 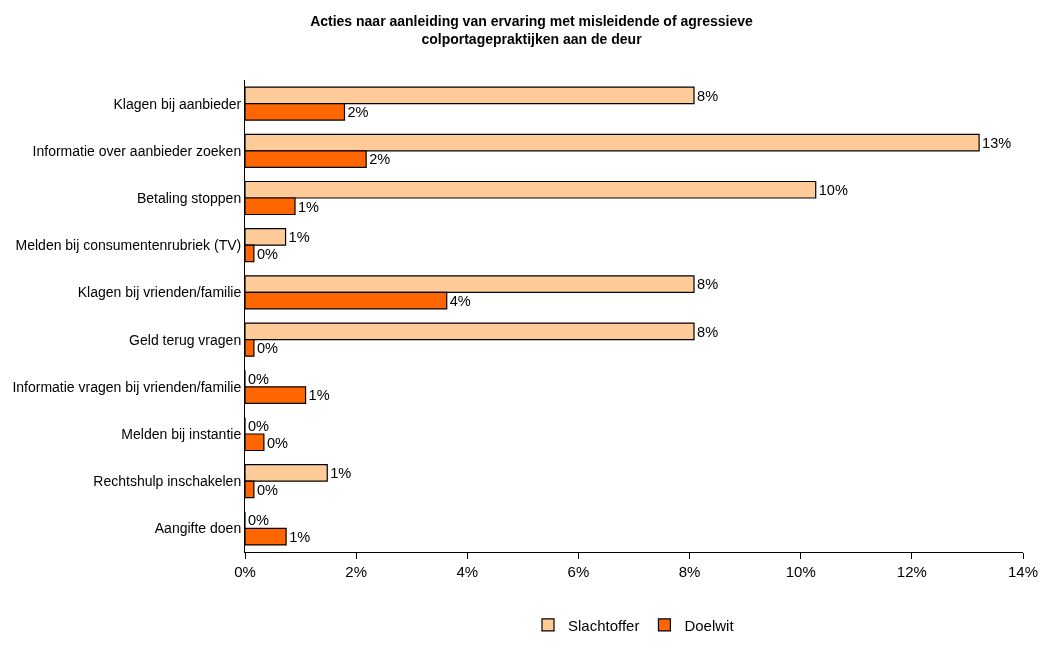 I want to click on x-tick-label: 8%, so click(x=689, y=571).